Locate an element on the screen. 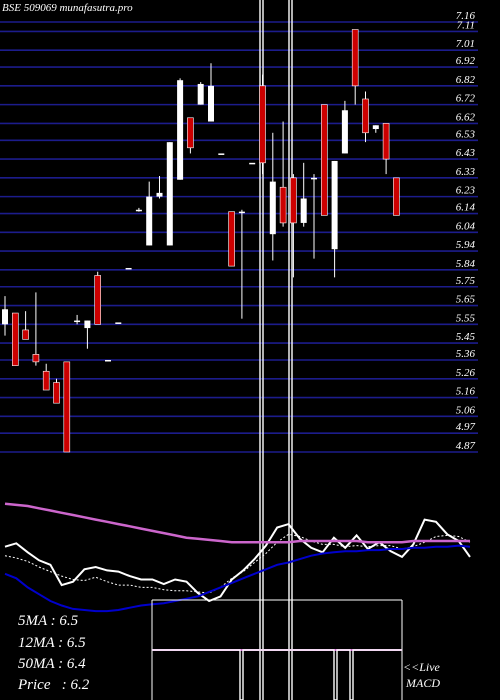  y-tick-label: 5.36 is located at coordinates (466, 354).